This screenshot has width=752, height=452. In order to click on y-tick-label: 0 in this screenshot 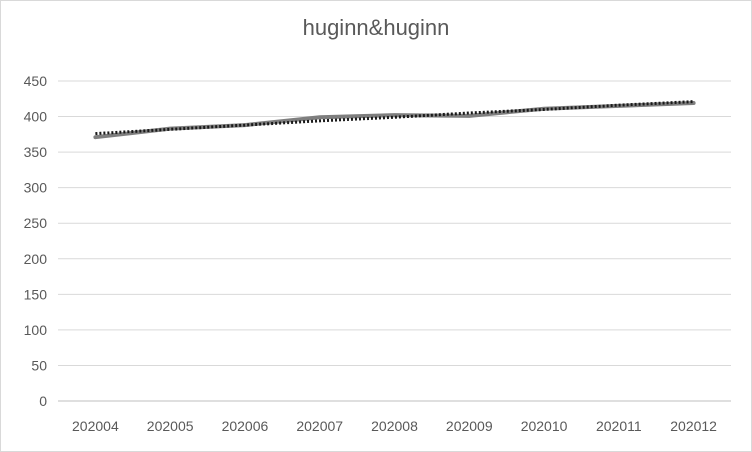, I will do `click(43, 401)`.